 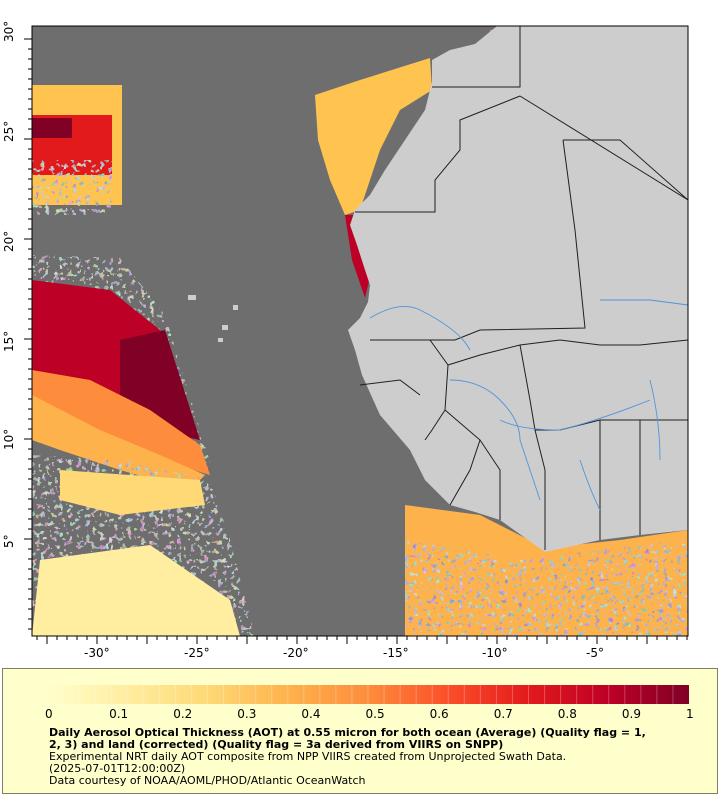 I want to click on aot-dust-plume, so click(x=122, y=372).